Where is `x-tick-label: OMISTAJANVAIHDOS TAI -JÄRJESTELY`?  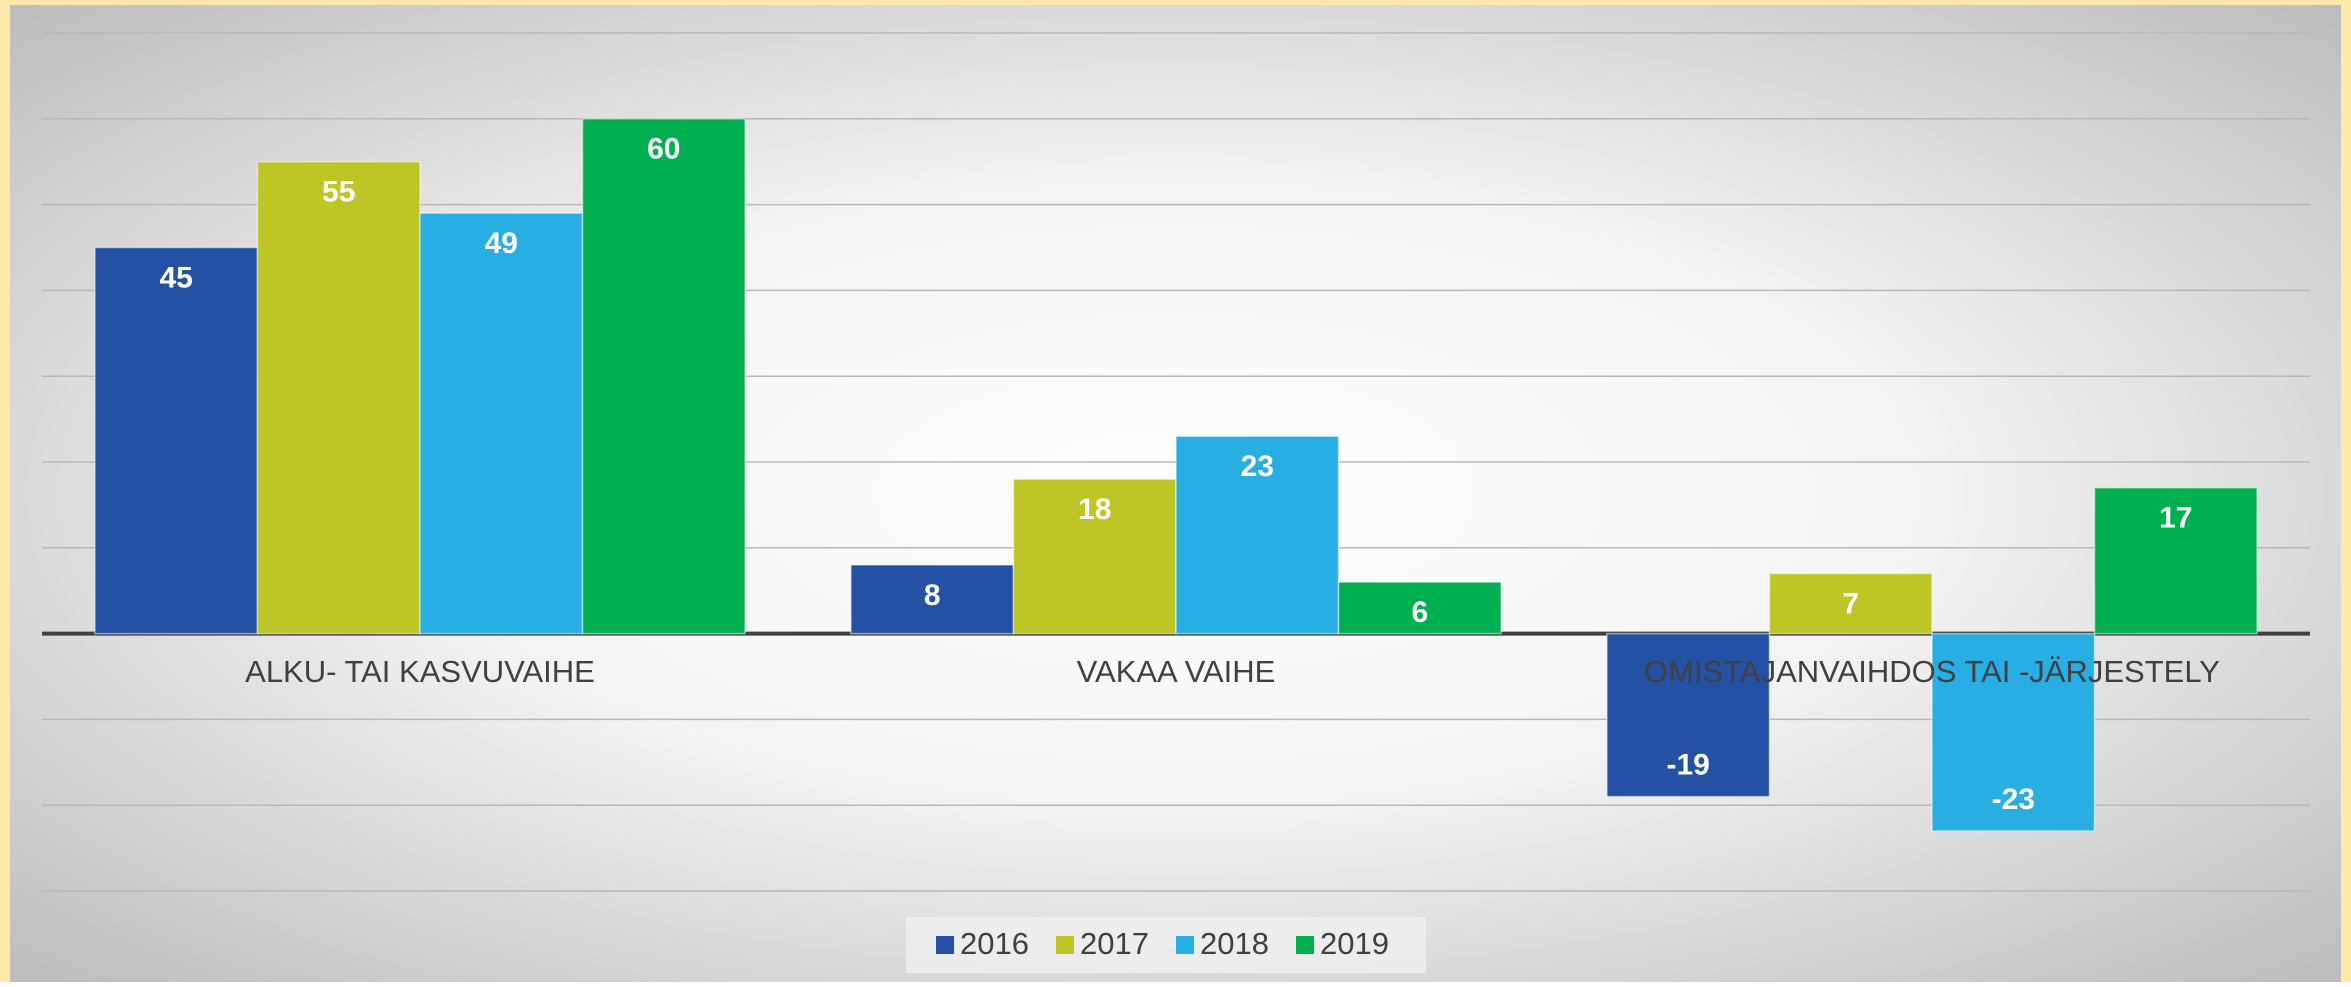 x-tick-label: OMISTAJANVAIHDOS TAI -JÄRJESTELY is located at coordinates (1932, 671).